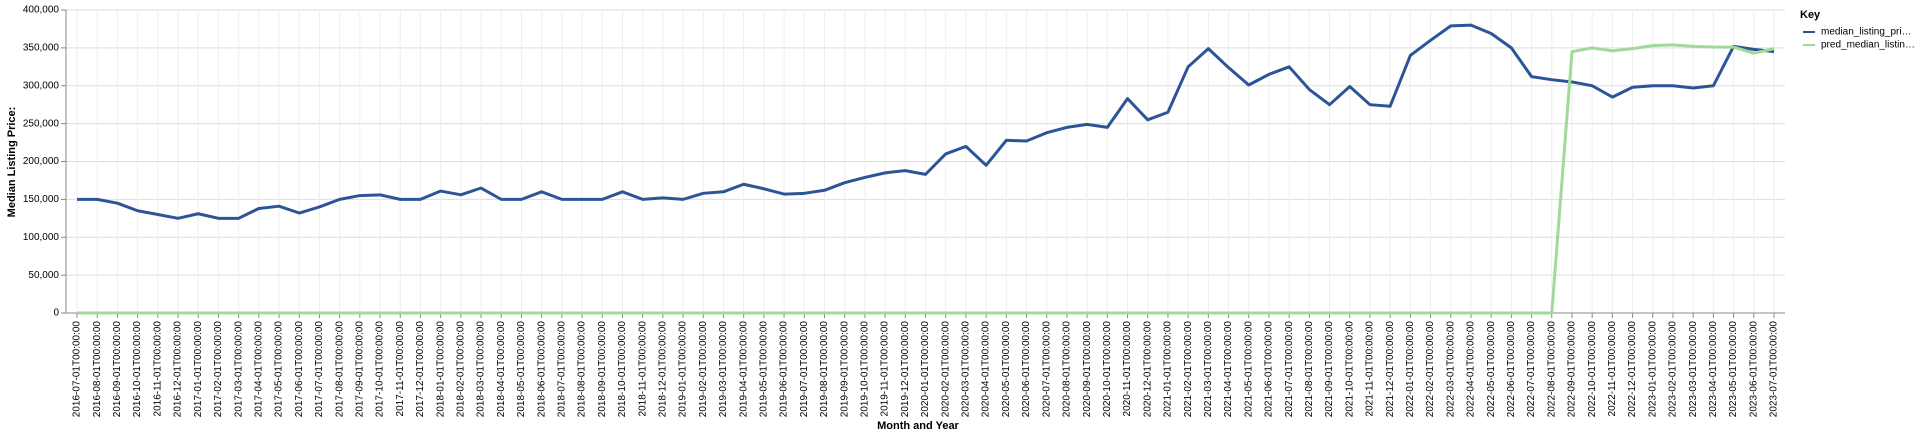 This screenshot has height=434, width=1920. What do you see at coordinates (359, 369) in the screenshot?
I see `x-tick-label: 2017-09-01T00:00:00` at bounding box center [359, 369].